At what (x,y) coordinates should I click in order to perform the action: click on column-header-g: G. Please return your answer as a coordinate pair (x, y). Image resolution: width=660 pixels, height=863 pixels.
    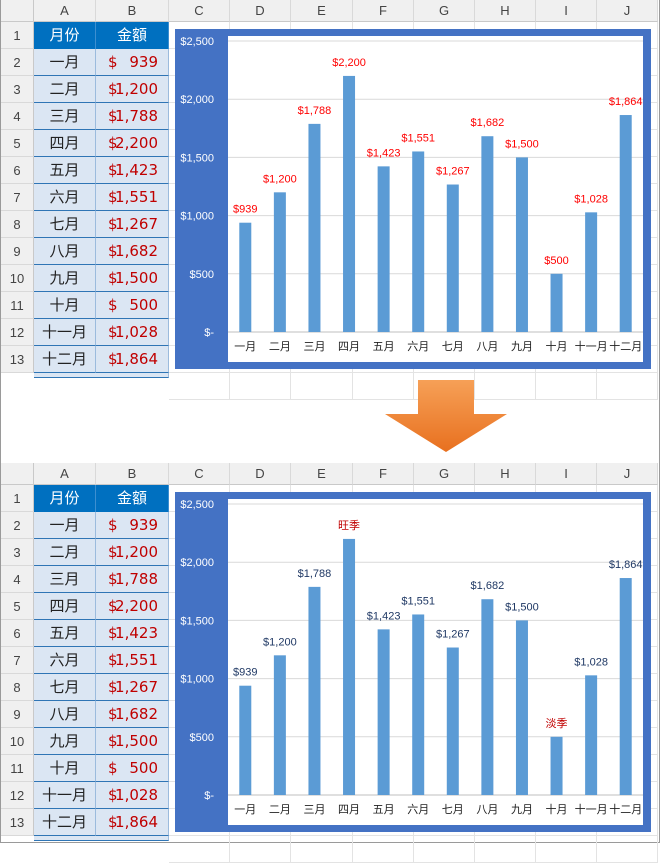
    Looking at the image, I should click on (444, 474).